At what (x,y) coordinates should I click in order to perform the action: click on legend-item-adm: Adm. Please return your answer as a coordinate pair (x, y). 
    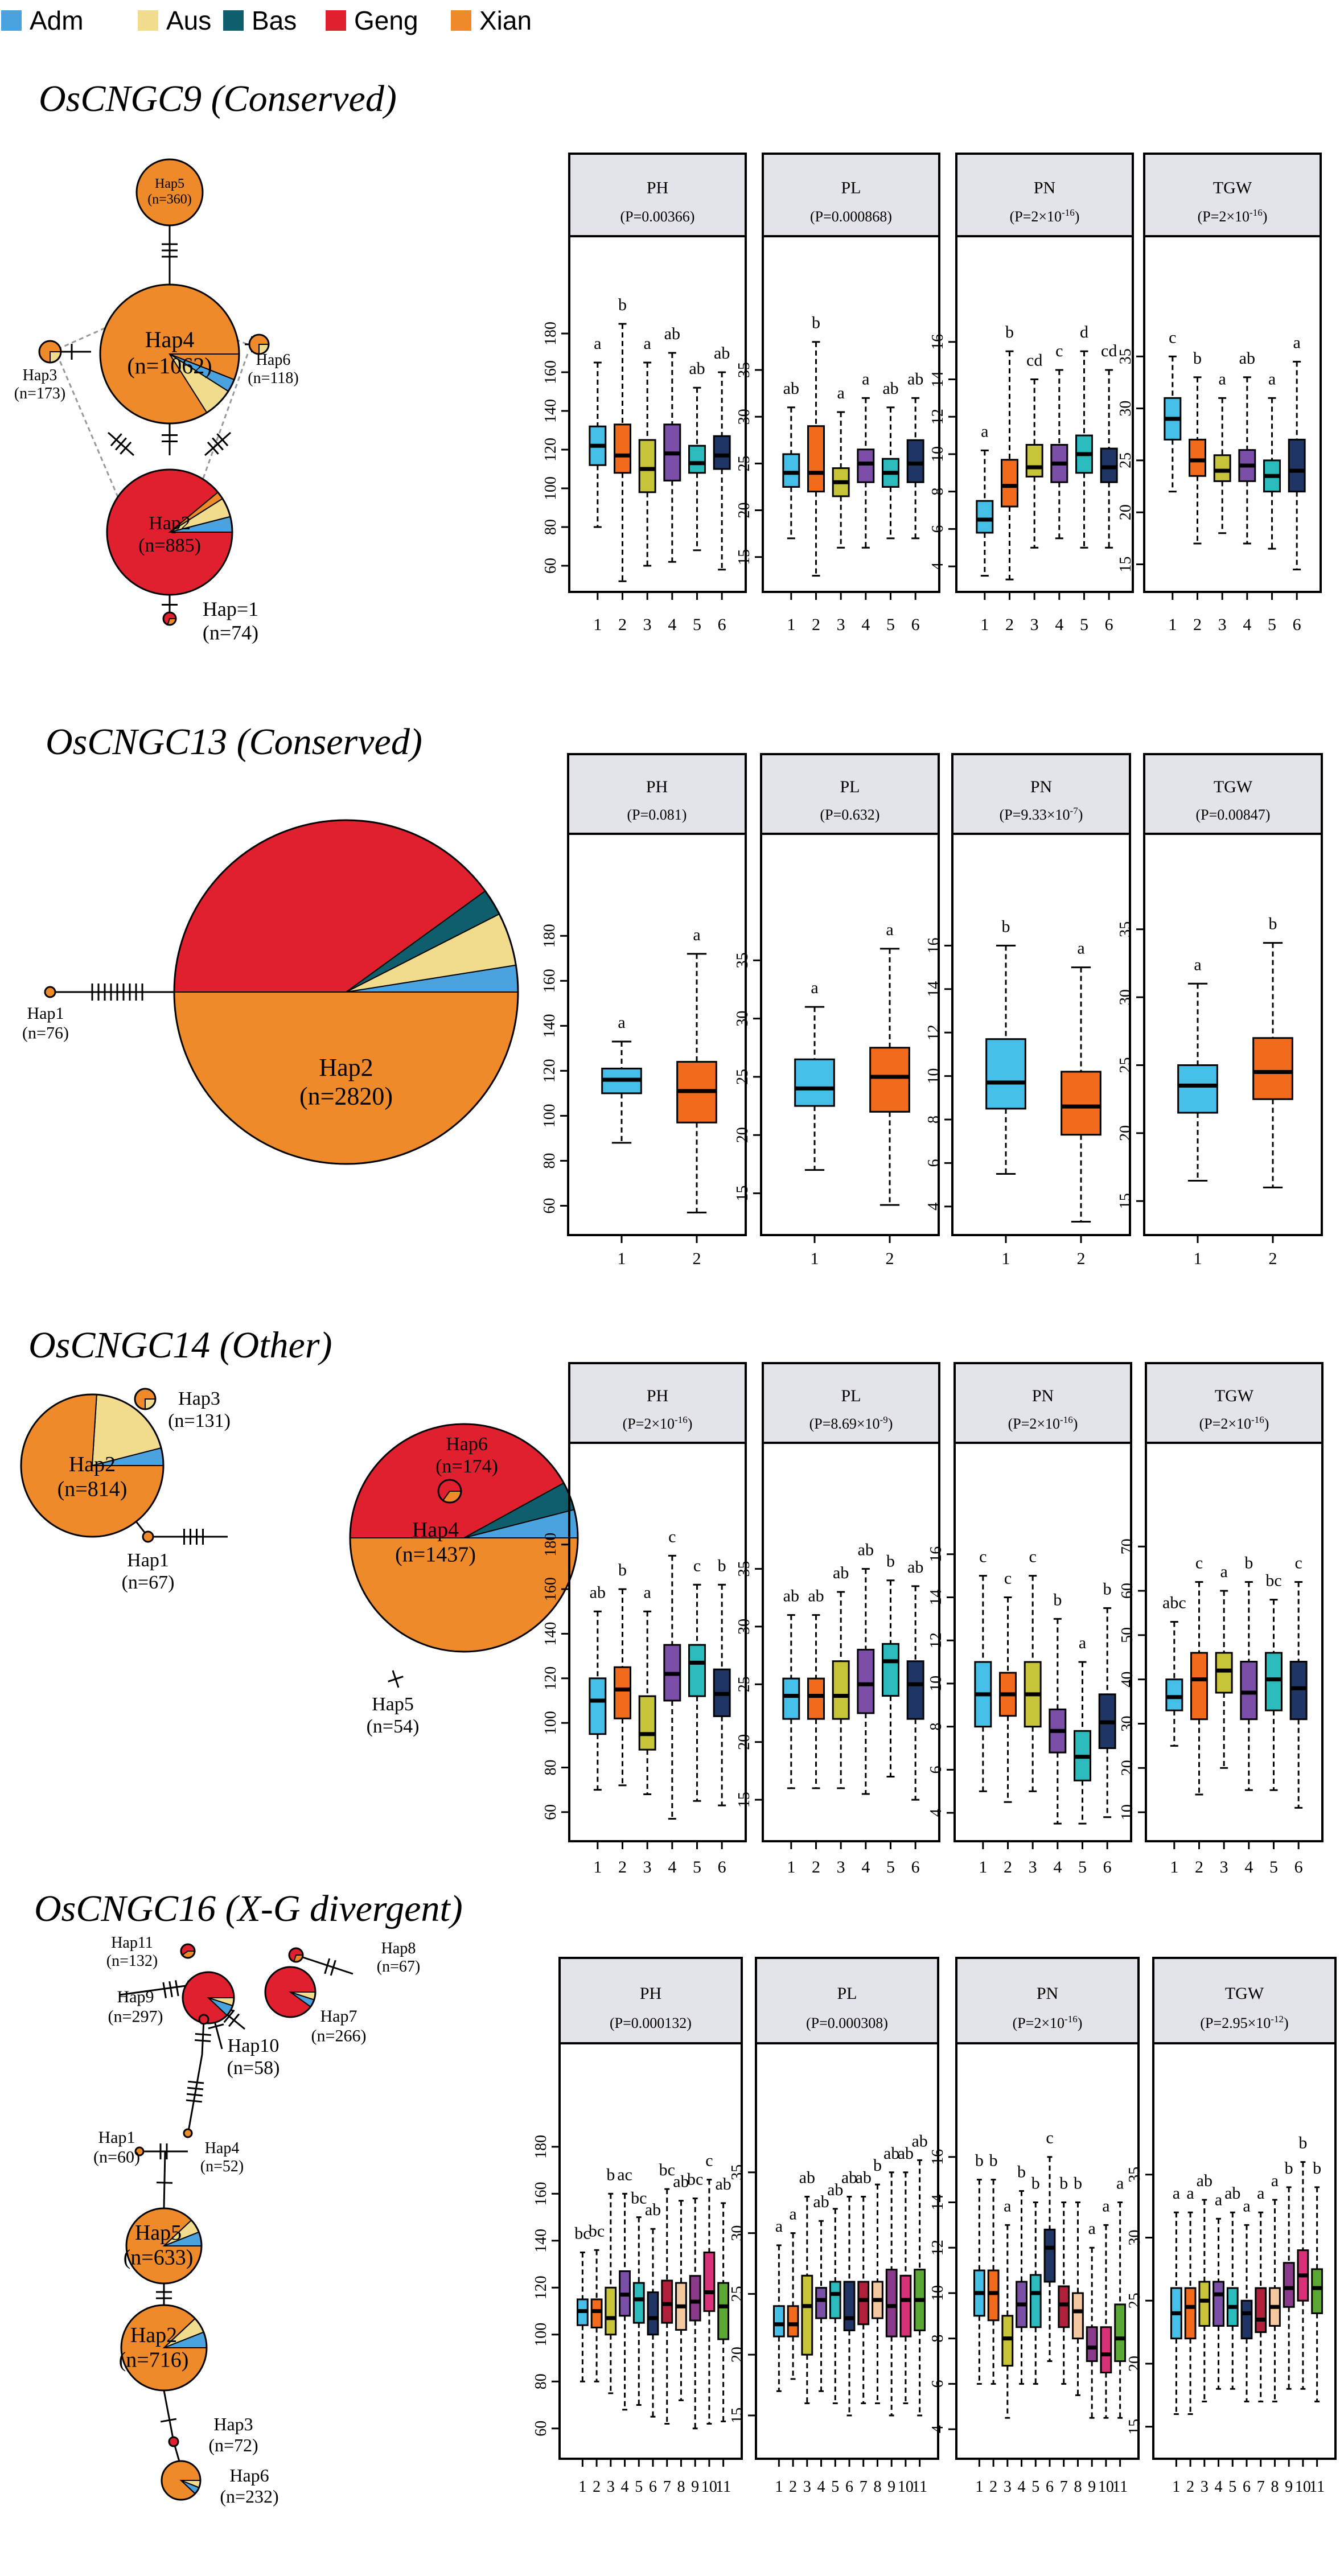
    Looking at the image, I should click on (43, 20).